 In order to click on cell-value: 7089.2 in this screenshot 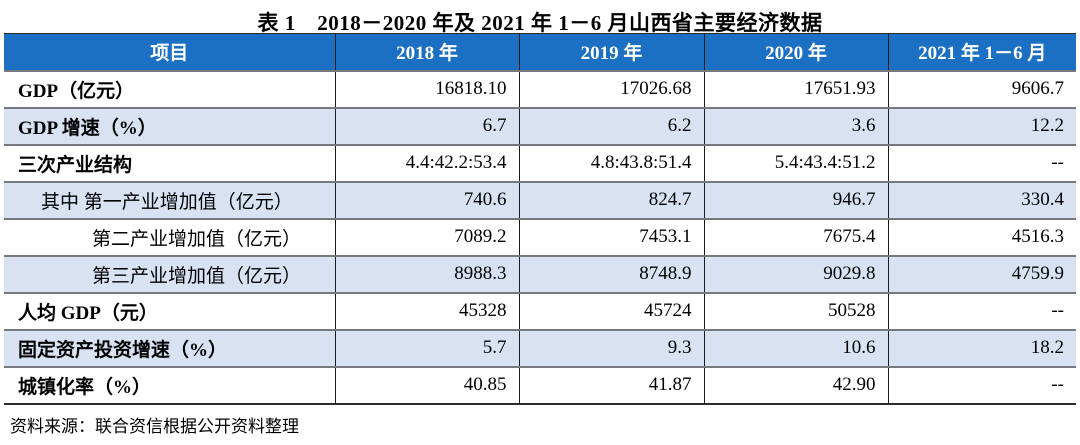, I will do `click(426, 237)`.